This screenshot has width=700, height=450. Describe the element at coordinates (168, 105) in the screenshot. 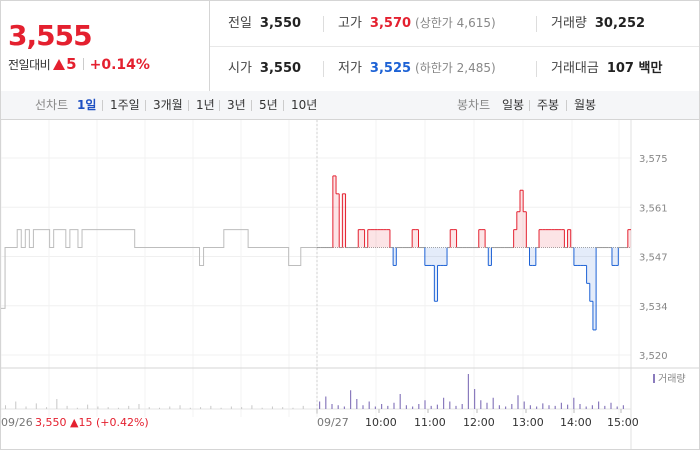

I see `period-option-3m: 3개월` at that location.